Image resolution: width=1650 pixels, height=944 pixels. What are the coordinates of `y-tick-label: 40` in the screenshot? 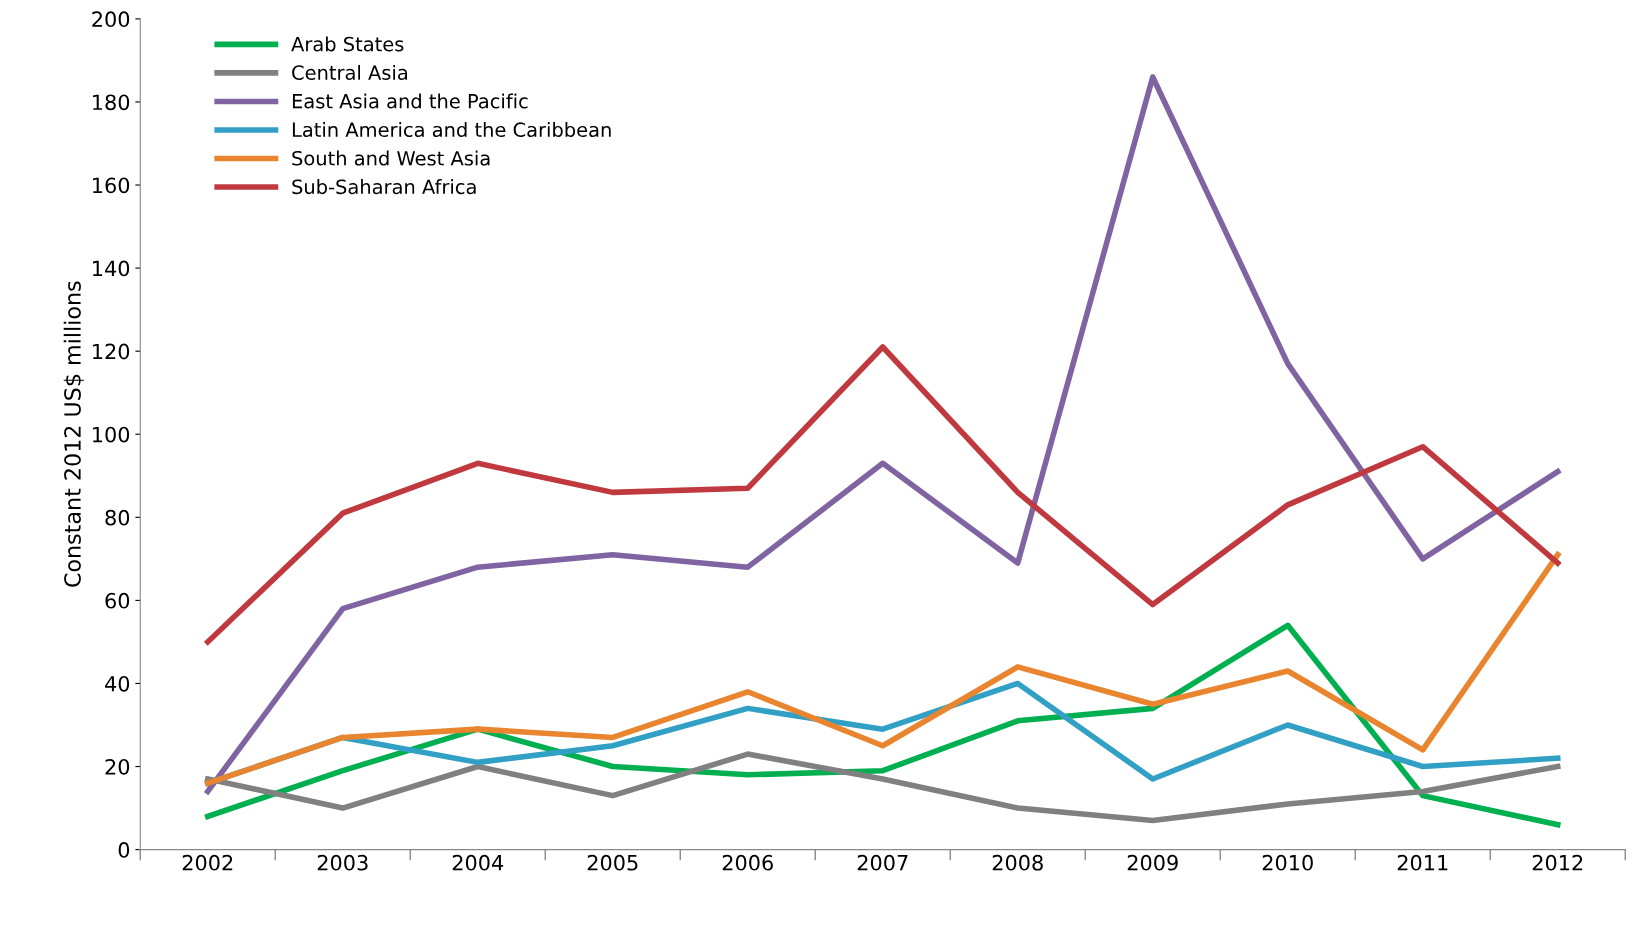 It's located at (117, 683).